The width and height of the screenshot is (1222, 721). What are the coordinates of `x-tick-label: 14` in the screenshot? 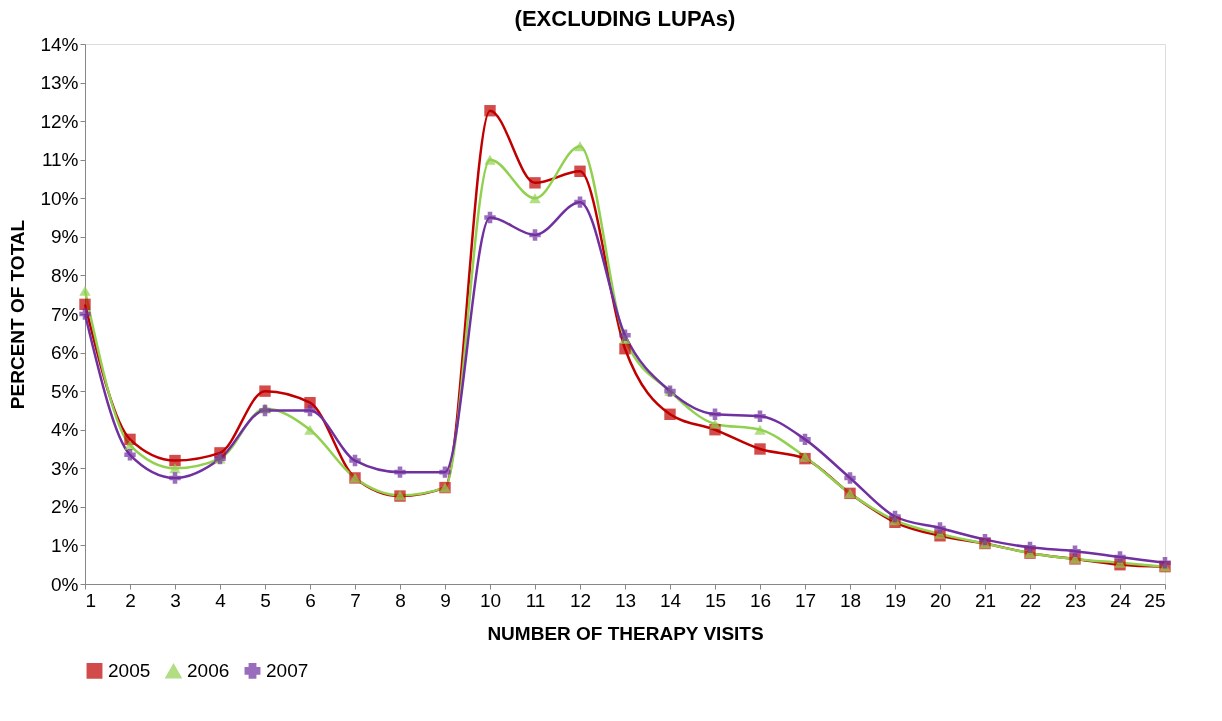 It's located at (670, 600).